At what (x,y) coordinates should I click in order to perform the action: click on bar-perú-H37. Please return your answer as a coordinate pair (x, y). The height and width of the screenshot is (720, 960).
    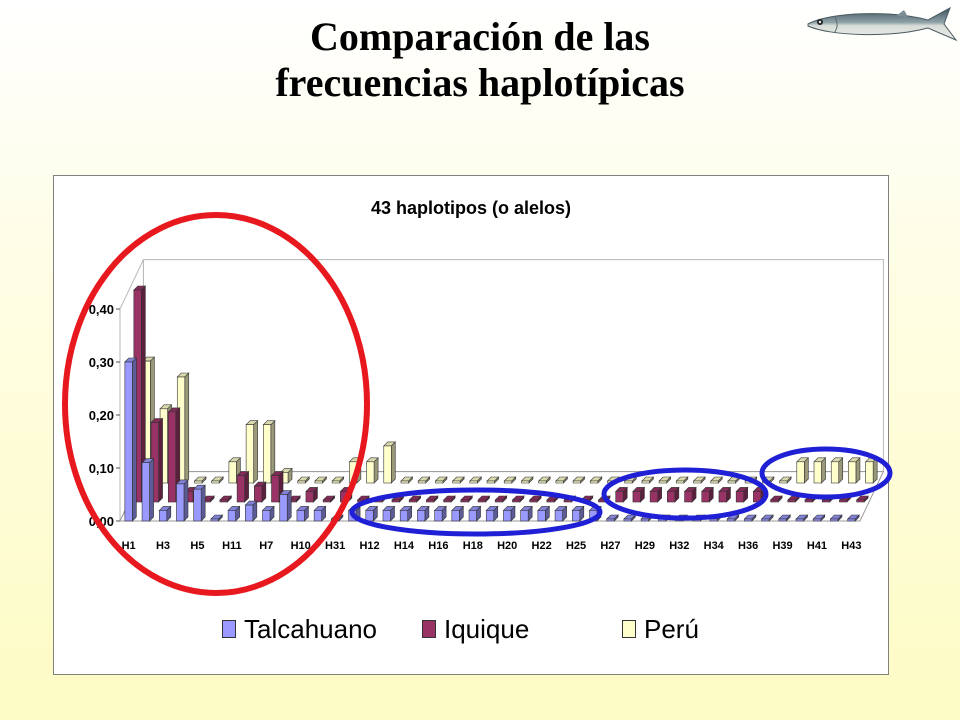
    Looking at the image, I should click on (748, 482).